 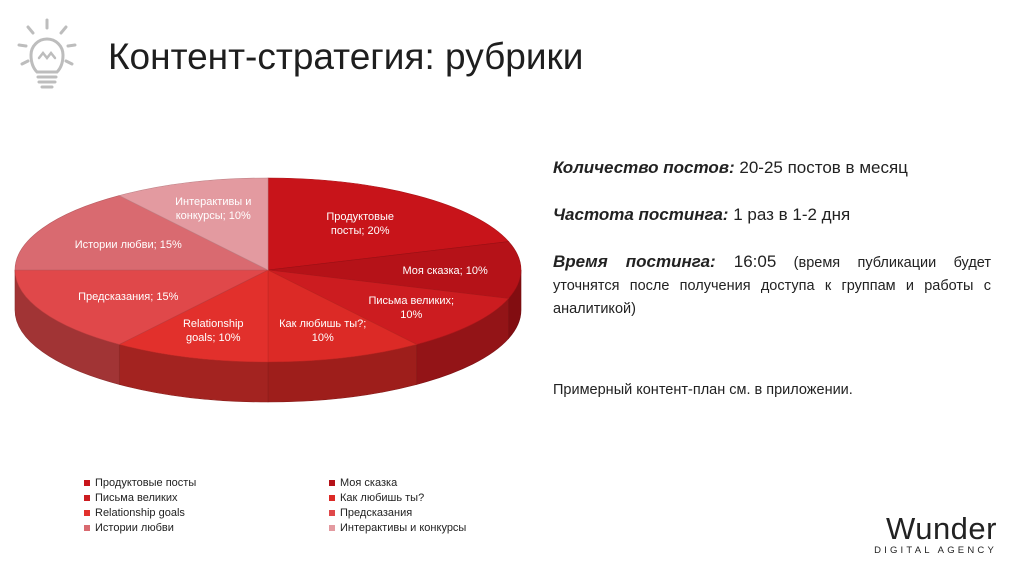 What do you see at coordinates (322, 324) in the screenshot?
I see `pie-slice-label-line: Как любишь ты?;` at bounding box center [322, 324].